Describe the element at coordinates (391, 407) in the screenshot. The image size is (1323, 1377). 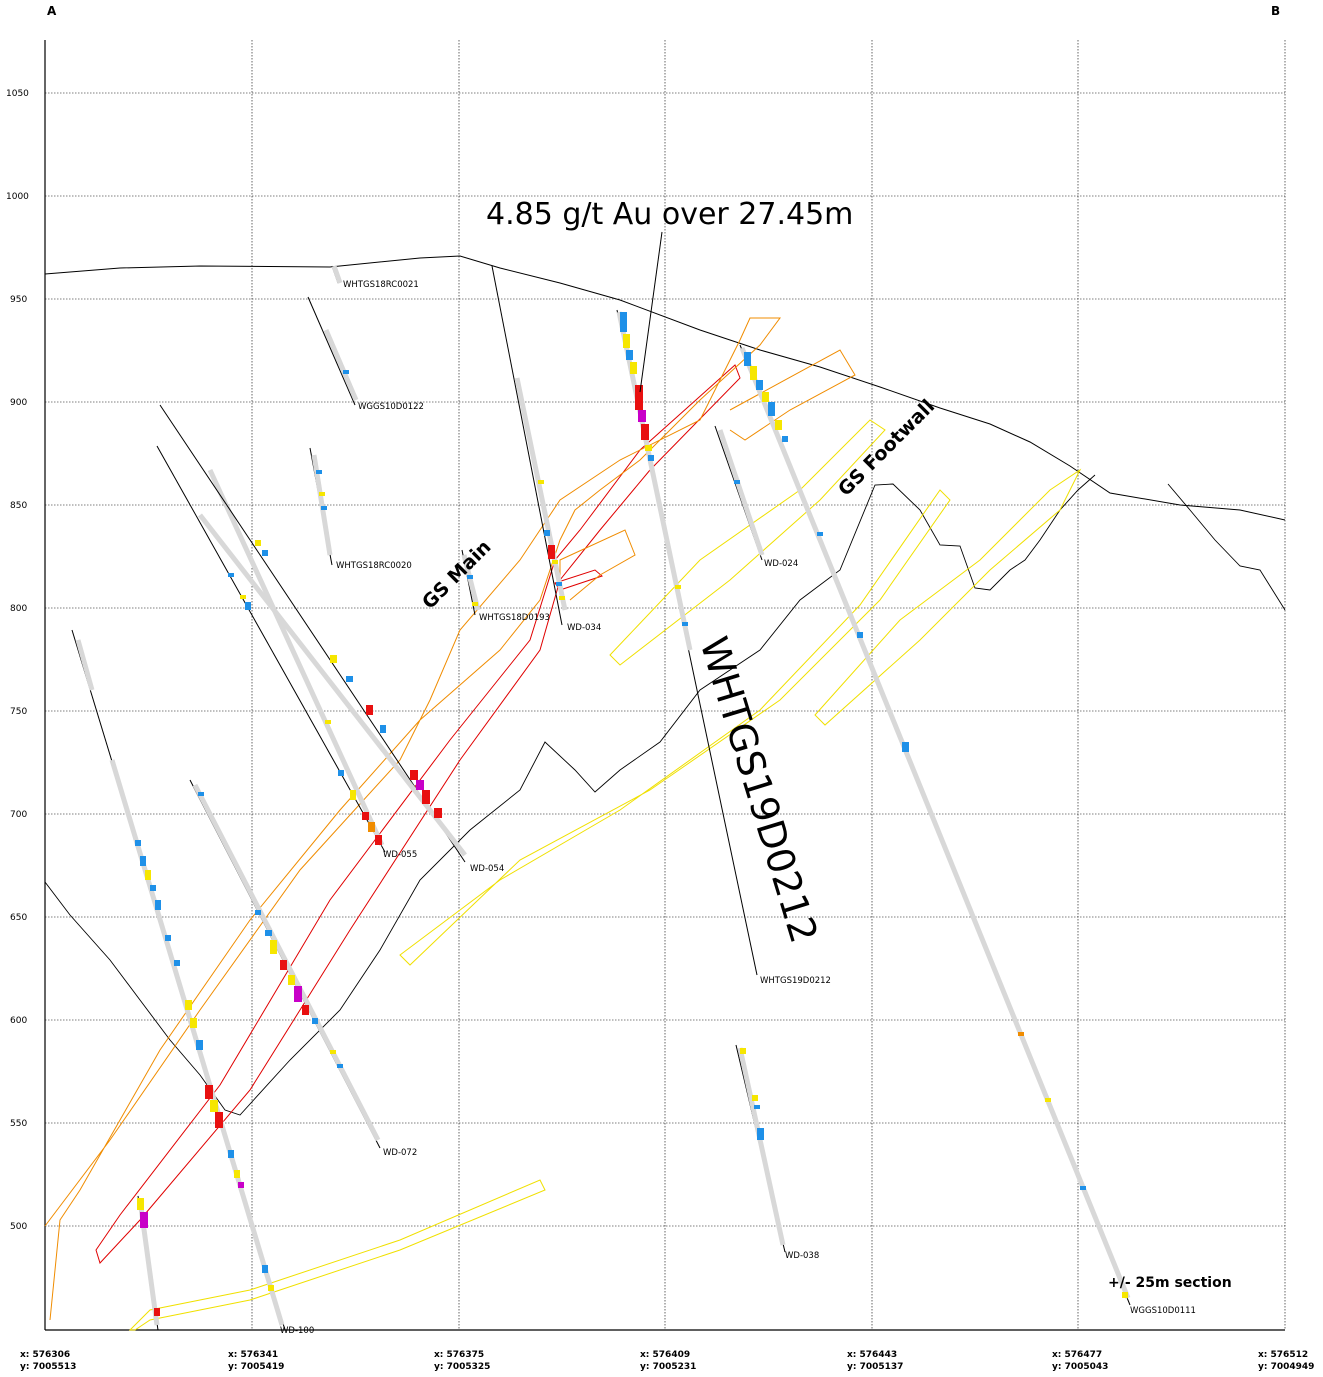
I see `hole-label: WGGS10D0122` at that location.